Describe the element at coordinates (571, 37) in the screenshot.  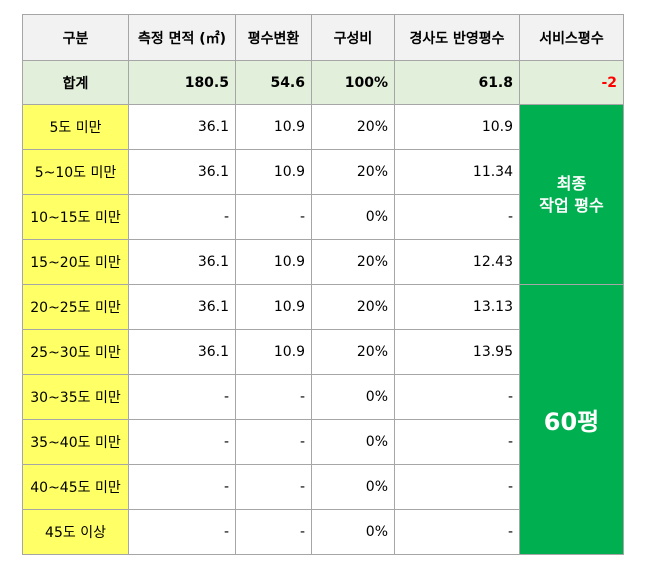
I see `header-service-pyeong: 서비스평수` at that location.